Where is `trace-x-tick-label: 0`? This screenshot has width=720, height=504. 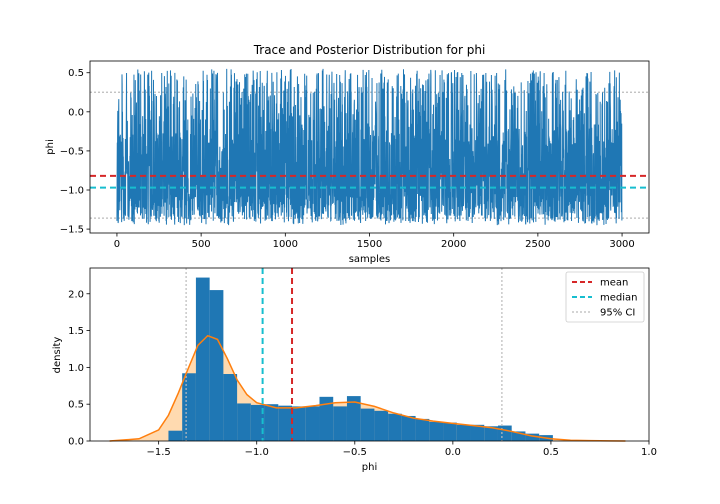 trace-x-tick-label: 0 is located at coordinates (117, 244).